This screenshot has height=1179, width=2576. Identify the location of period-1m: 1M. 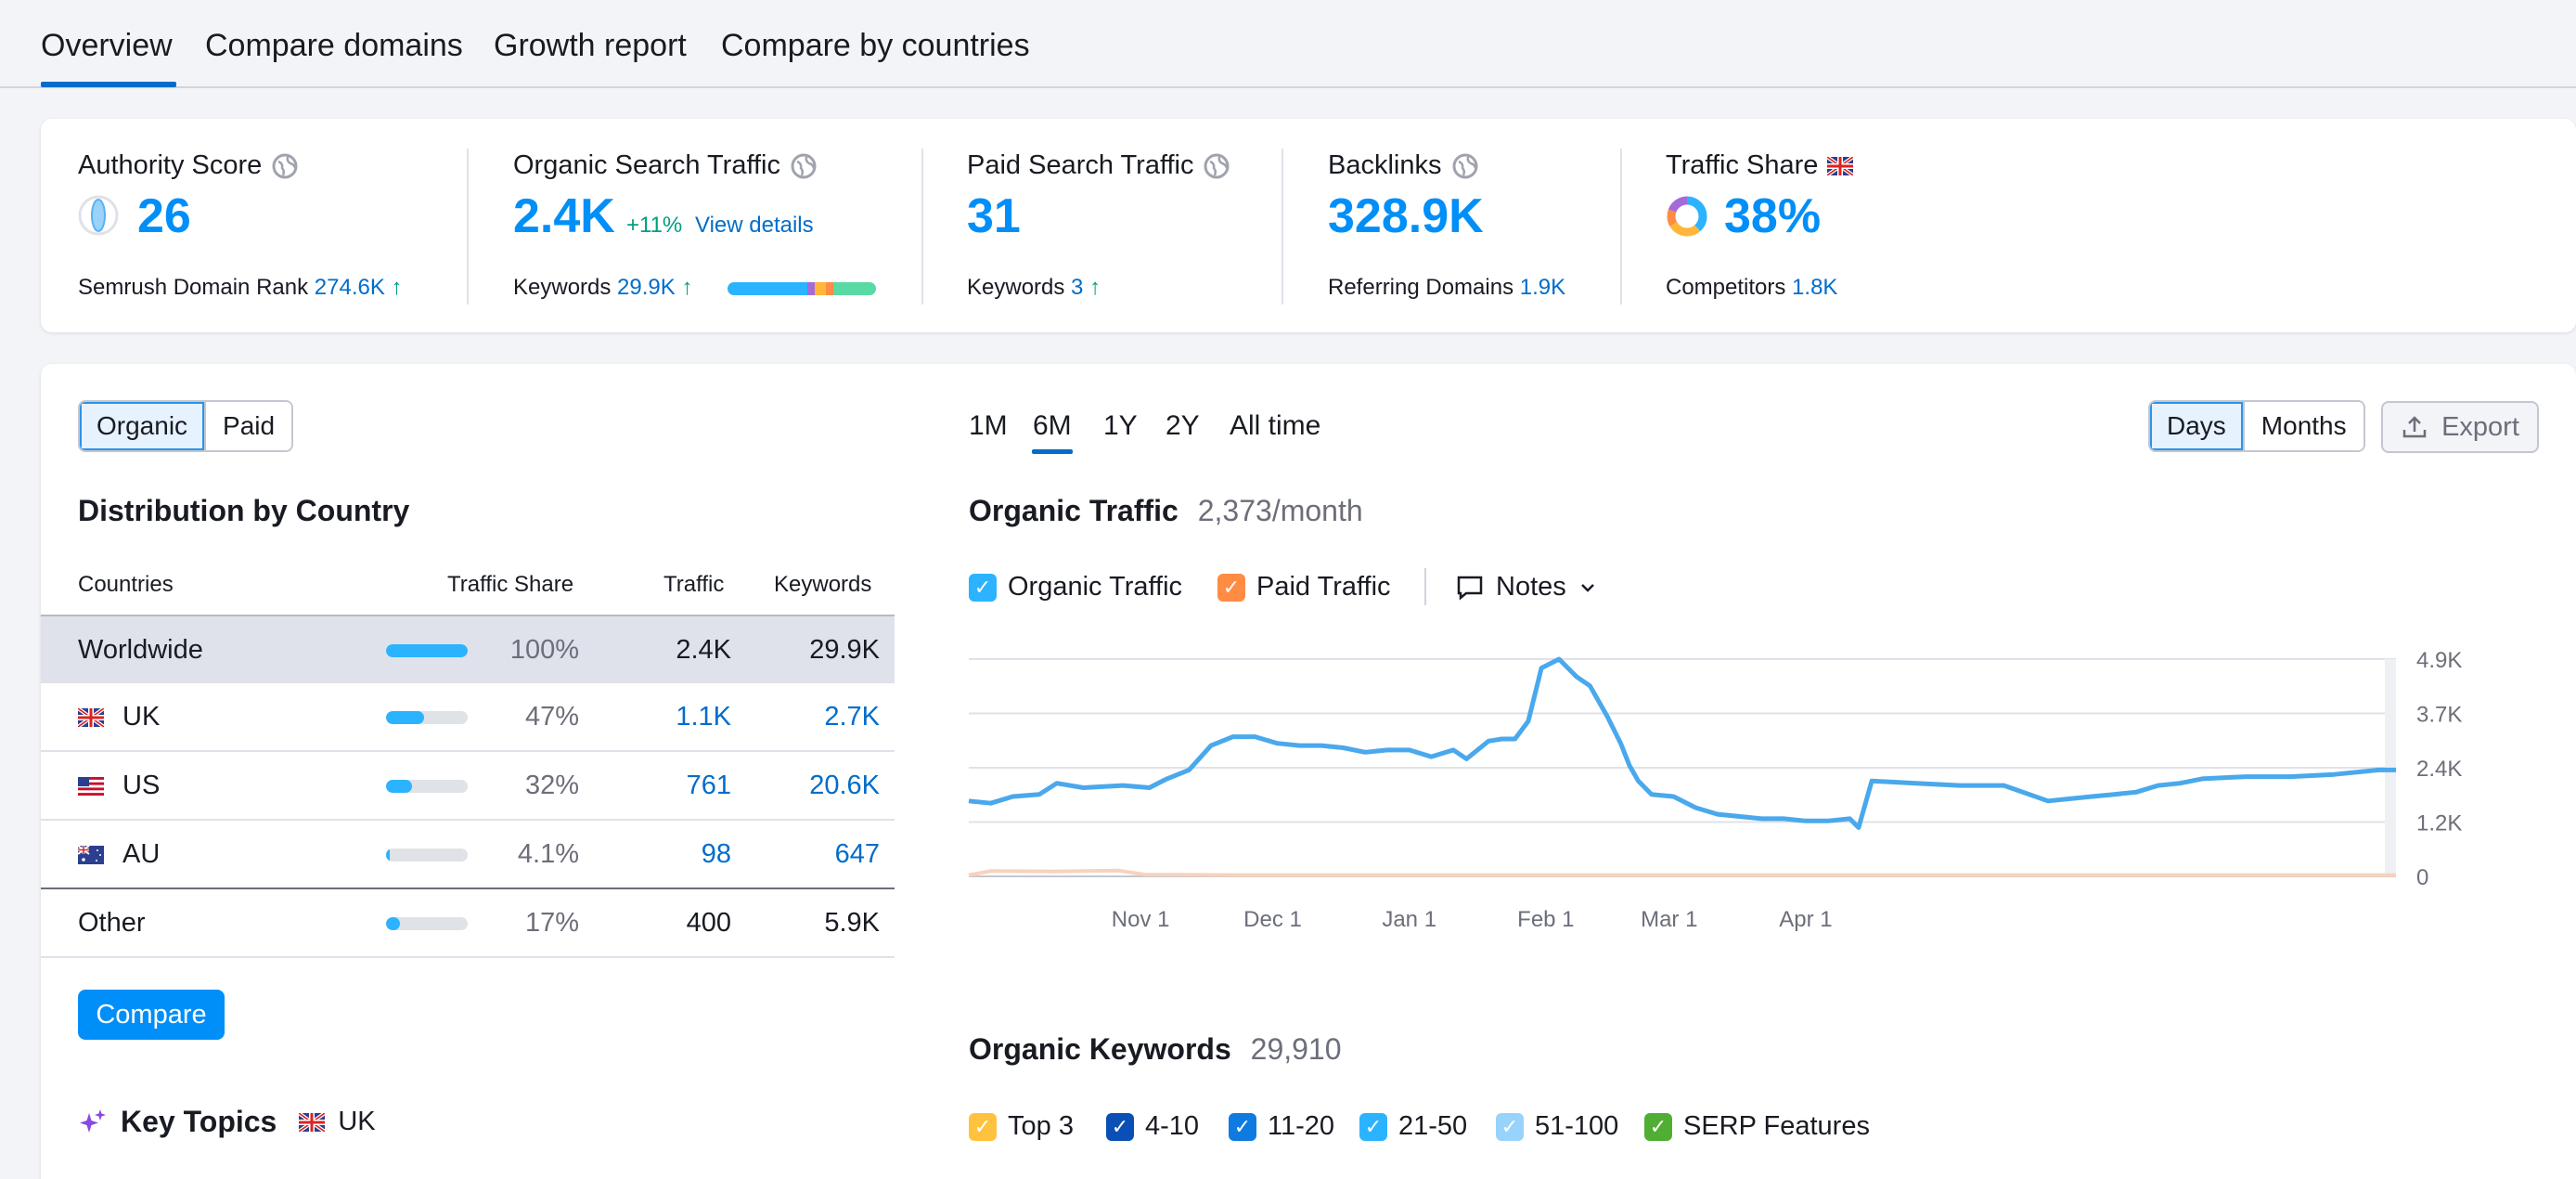
(989, 425).